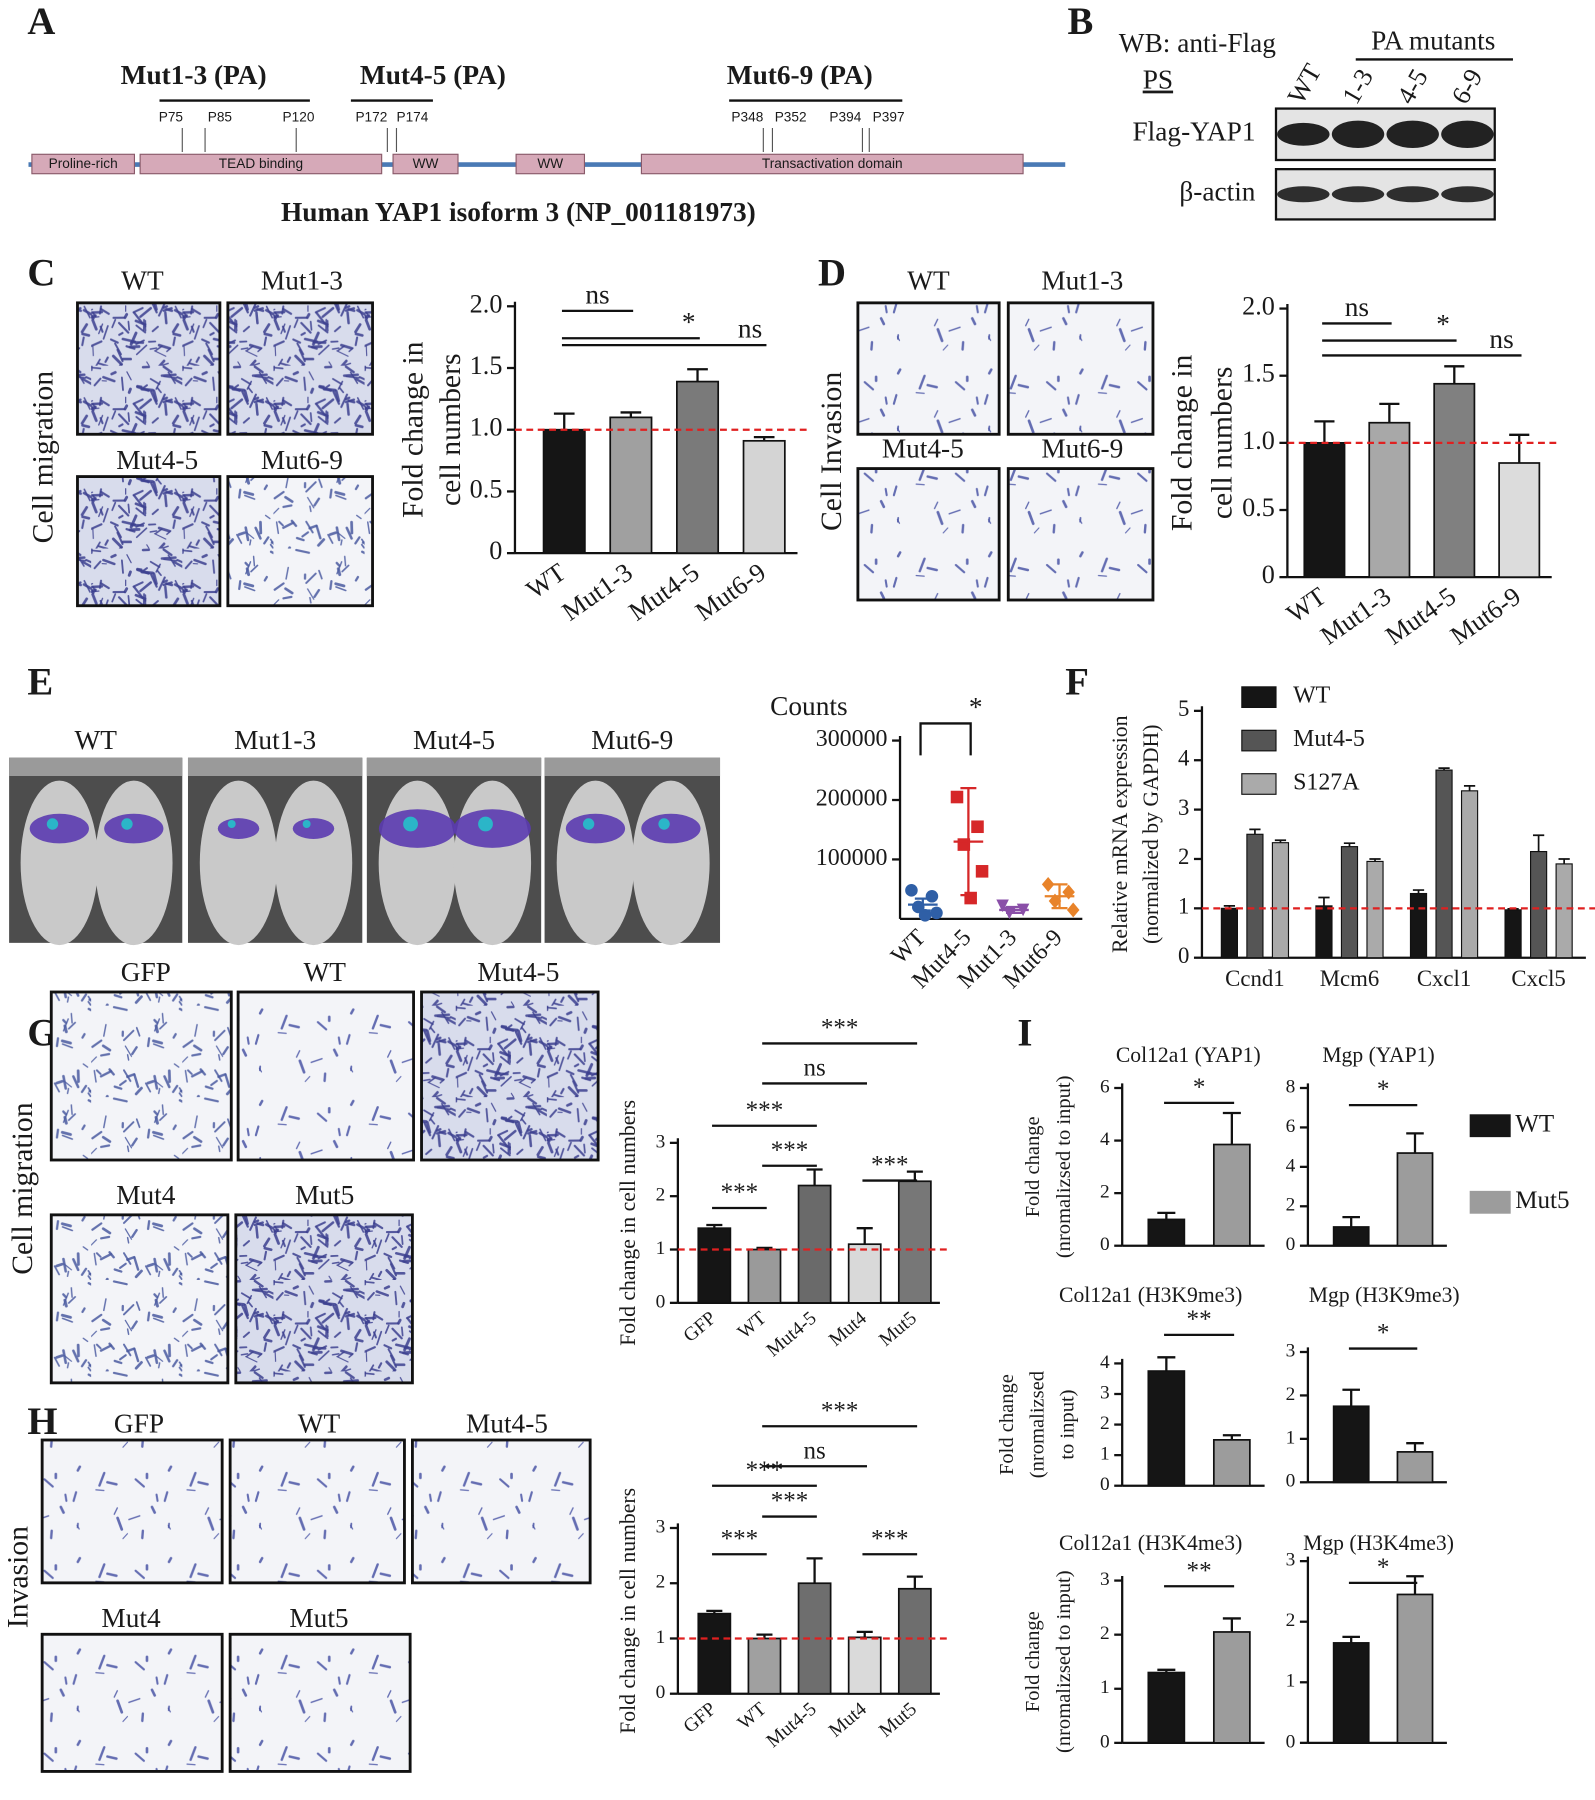 Image resolution: width=1595 pixels, height=1800 pixels. Describe the element at coordinates (928, 281) in the screenshot. I see `image-label: WT` at that location.